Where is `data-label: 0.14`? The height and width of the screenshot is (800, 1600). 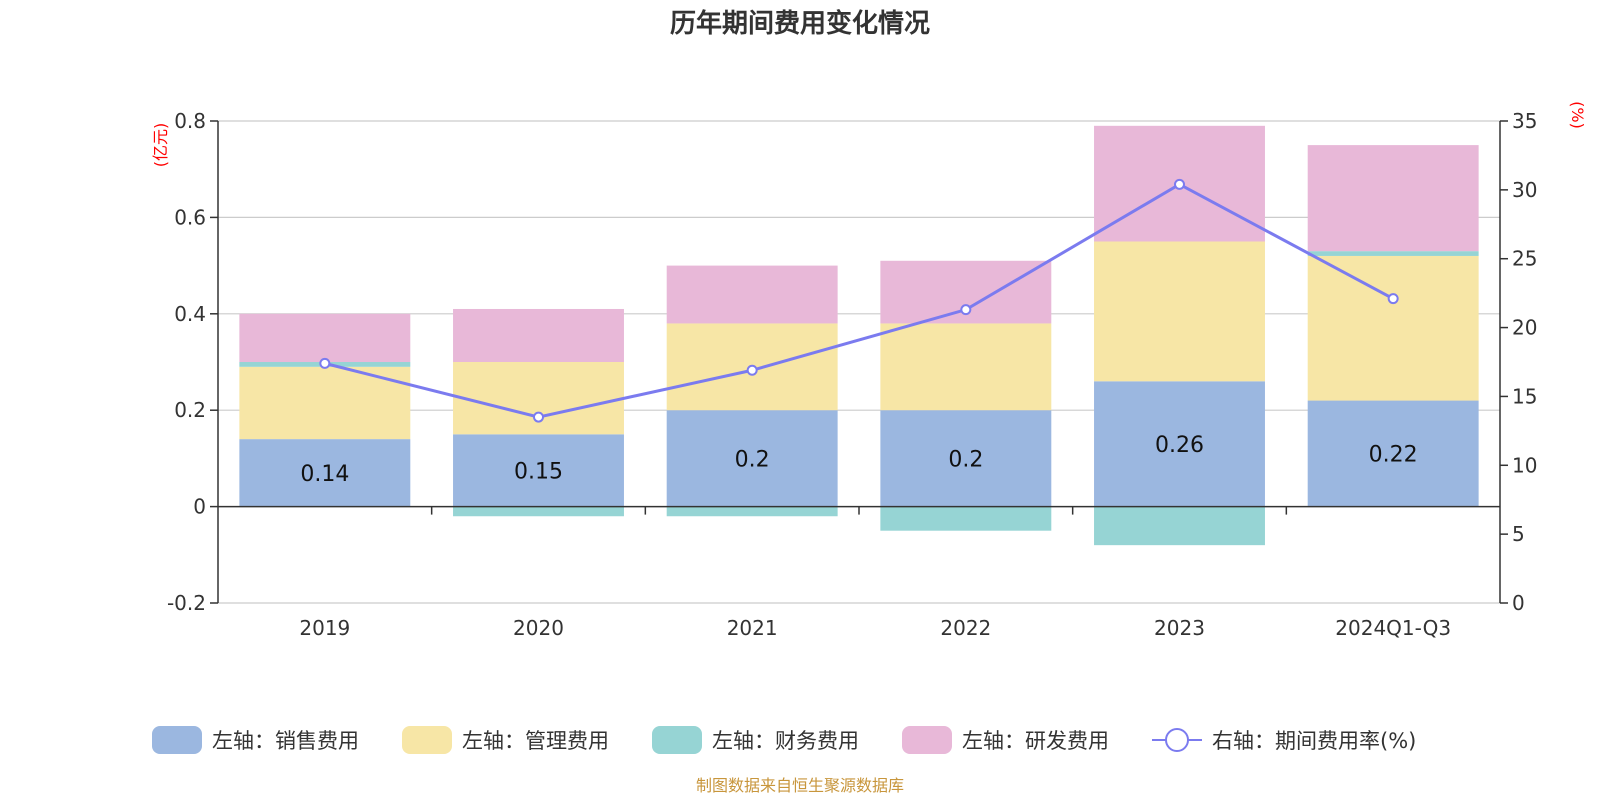
data-label: 0.14 is located at coordinates (324, 474).